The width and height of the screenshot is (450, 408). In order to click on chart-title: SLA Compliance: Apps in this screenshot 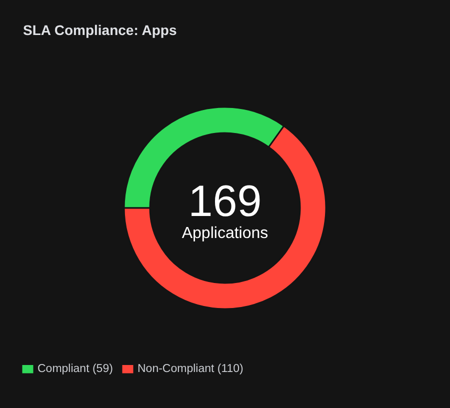, I will do `click(100, 30)`.